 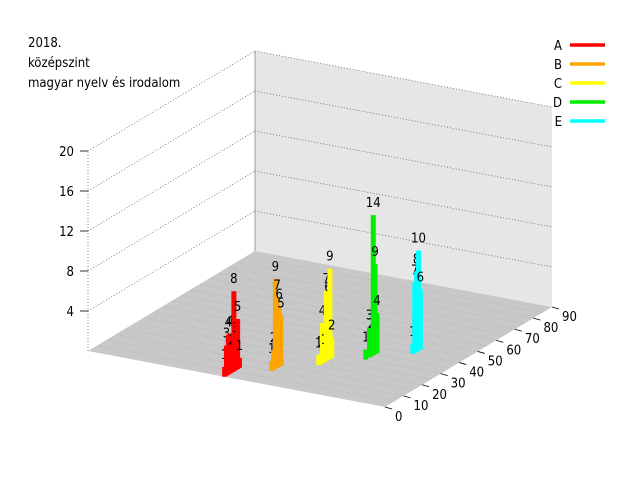 I want to click on x-tick-label: 20, so click(x=439, y=395).